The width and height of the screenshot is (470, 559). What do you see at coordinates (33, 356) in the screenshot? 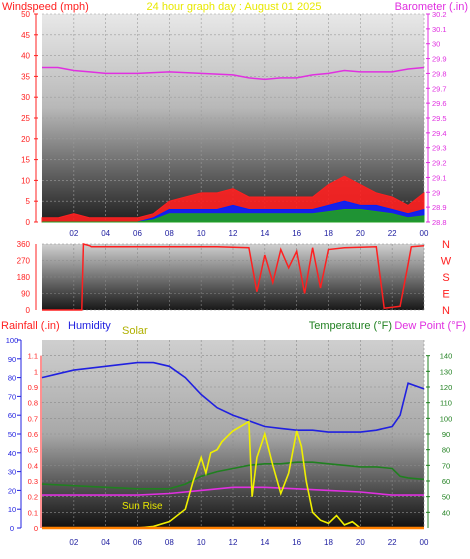
I see `rainfall-tick-label: 1.1` at bounding box center [33, 356].